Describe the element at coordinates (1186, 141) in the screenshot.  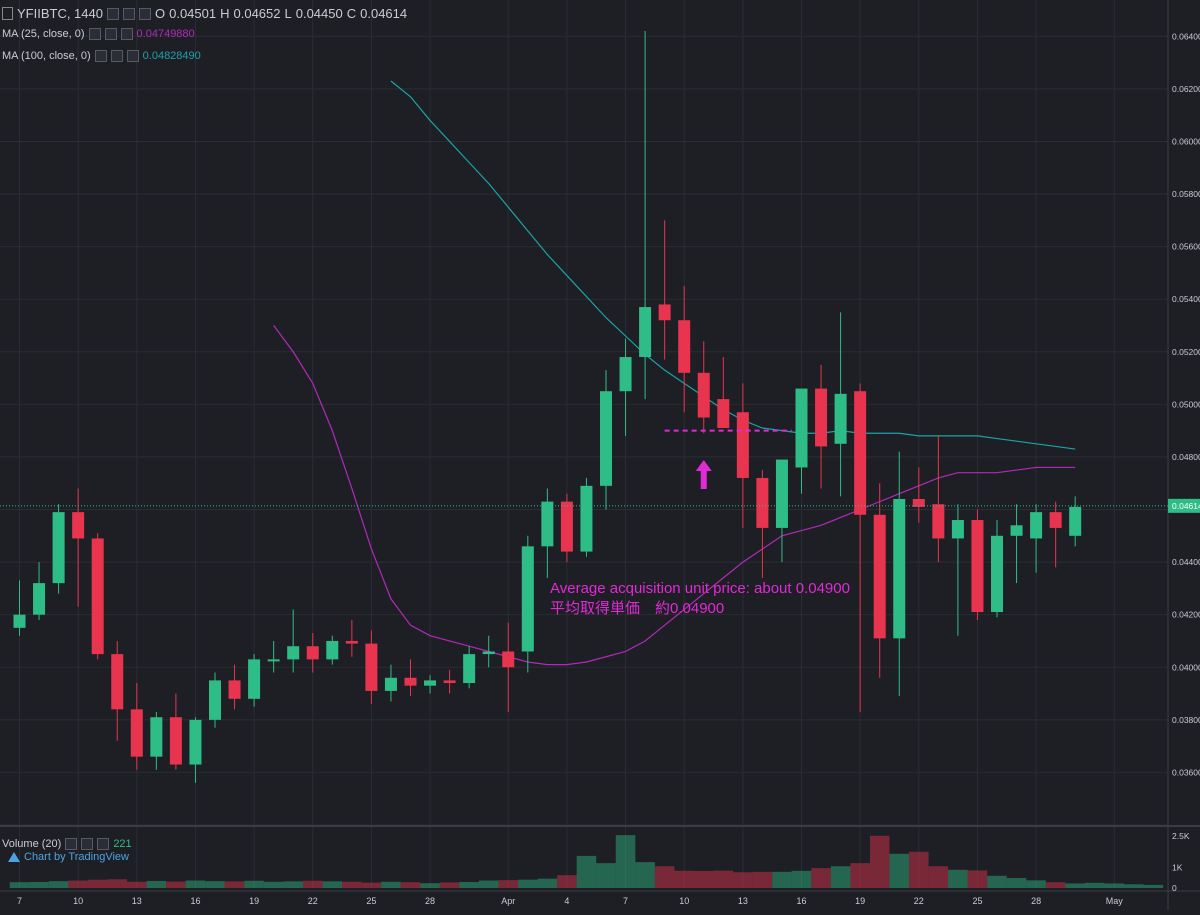
I see `price-tick-label: 0.06000` at that location.